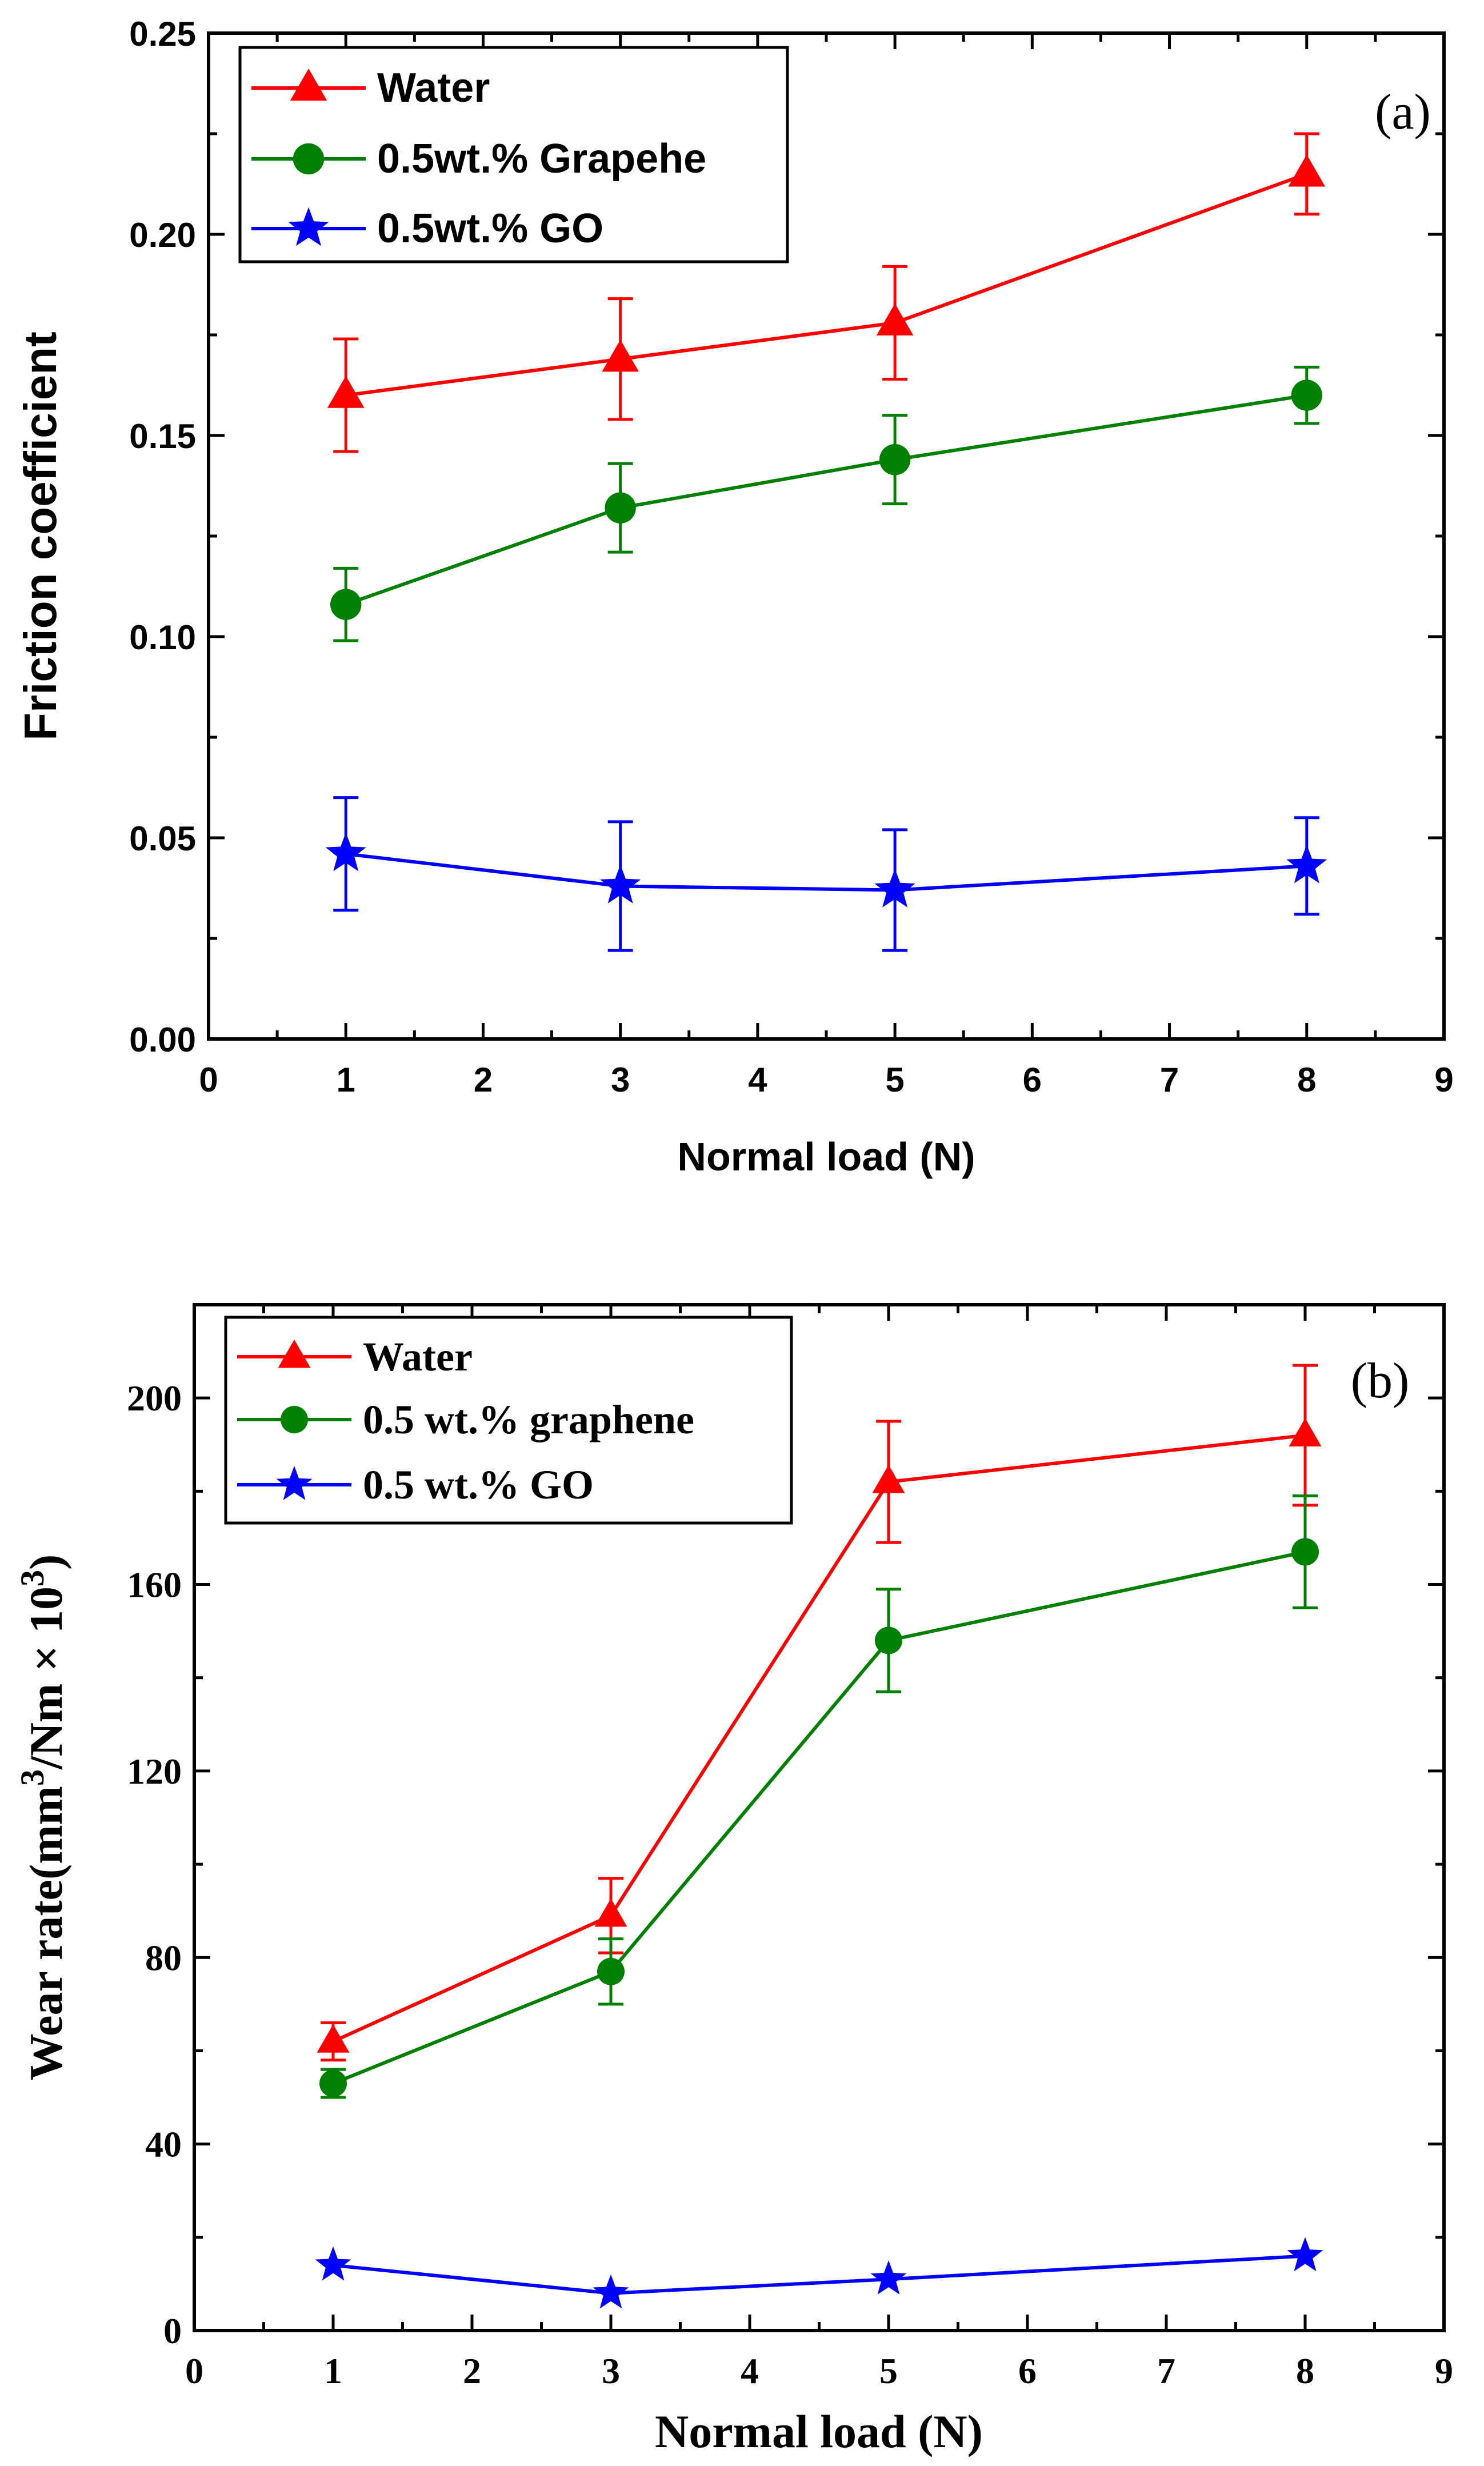 Image resolution: width=1484 pixels, height=2466 pixels. Describe the element at coordinates (528, 1419) in the screenshot. I see `legend-label-graphene-b: 0.5 wt.% graphene` at that location.